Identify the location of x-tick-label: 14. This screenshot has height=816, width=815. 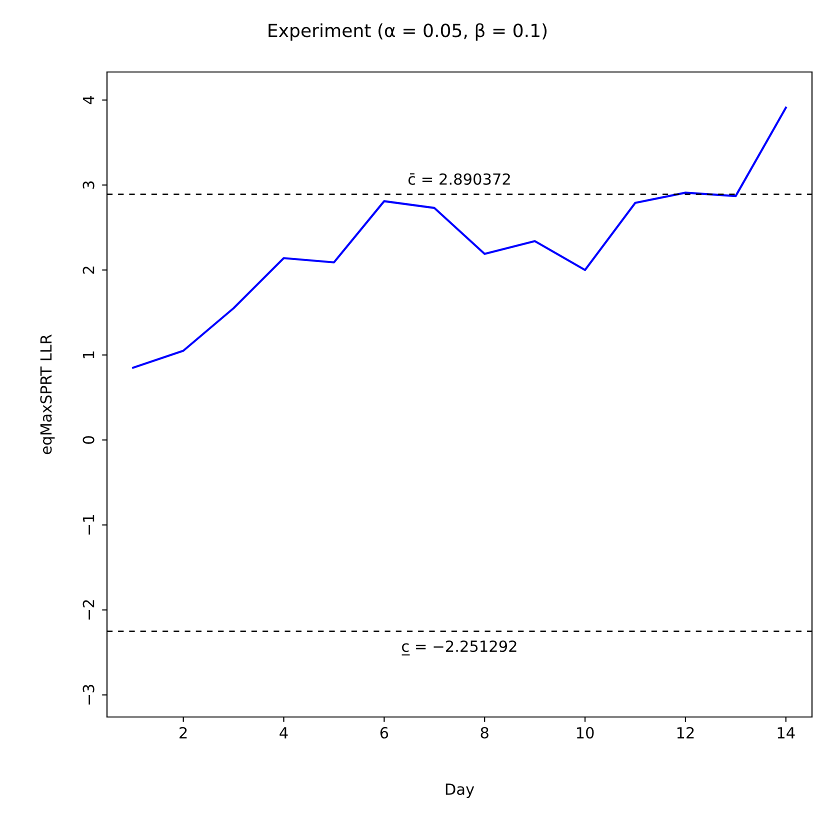
(786, 732).